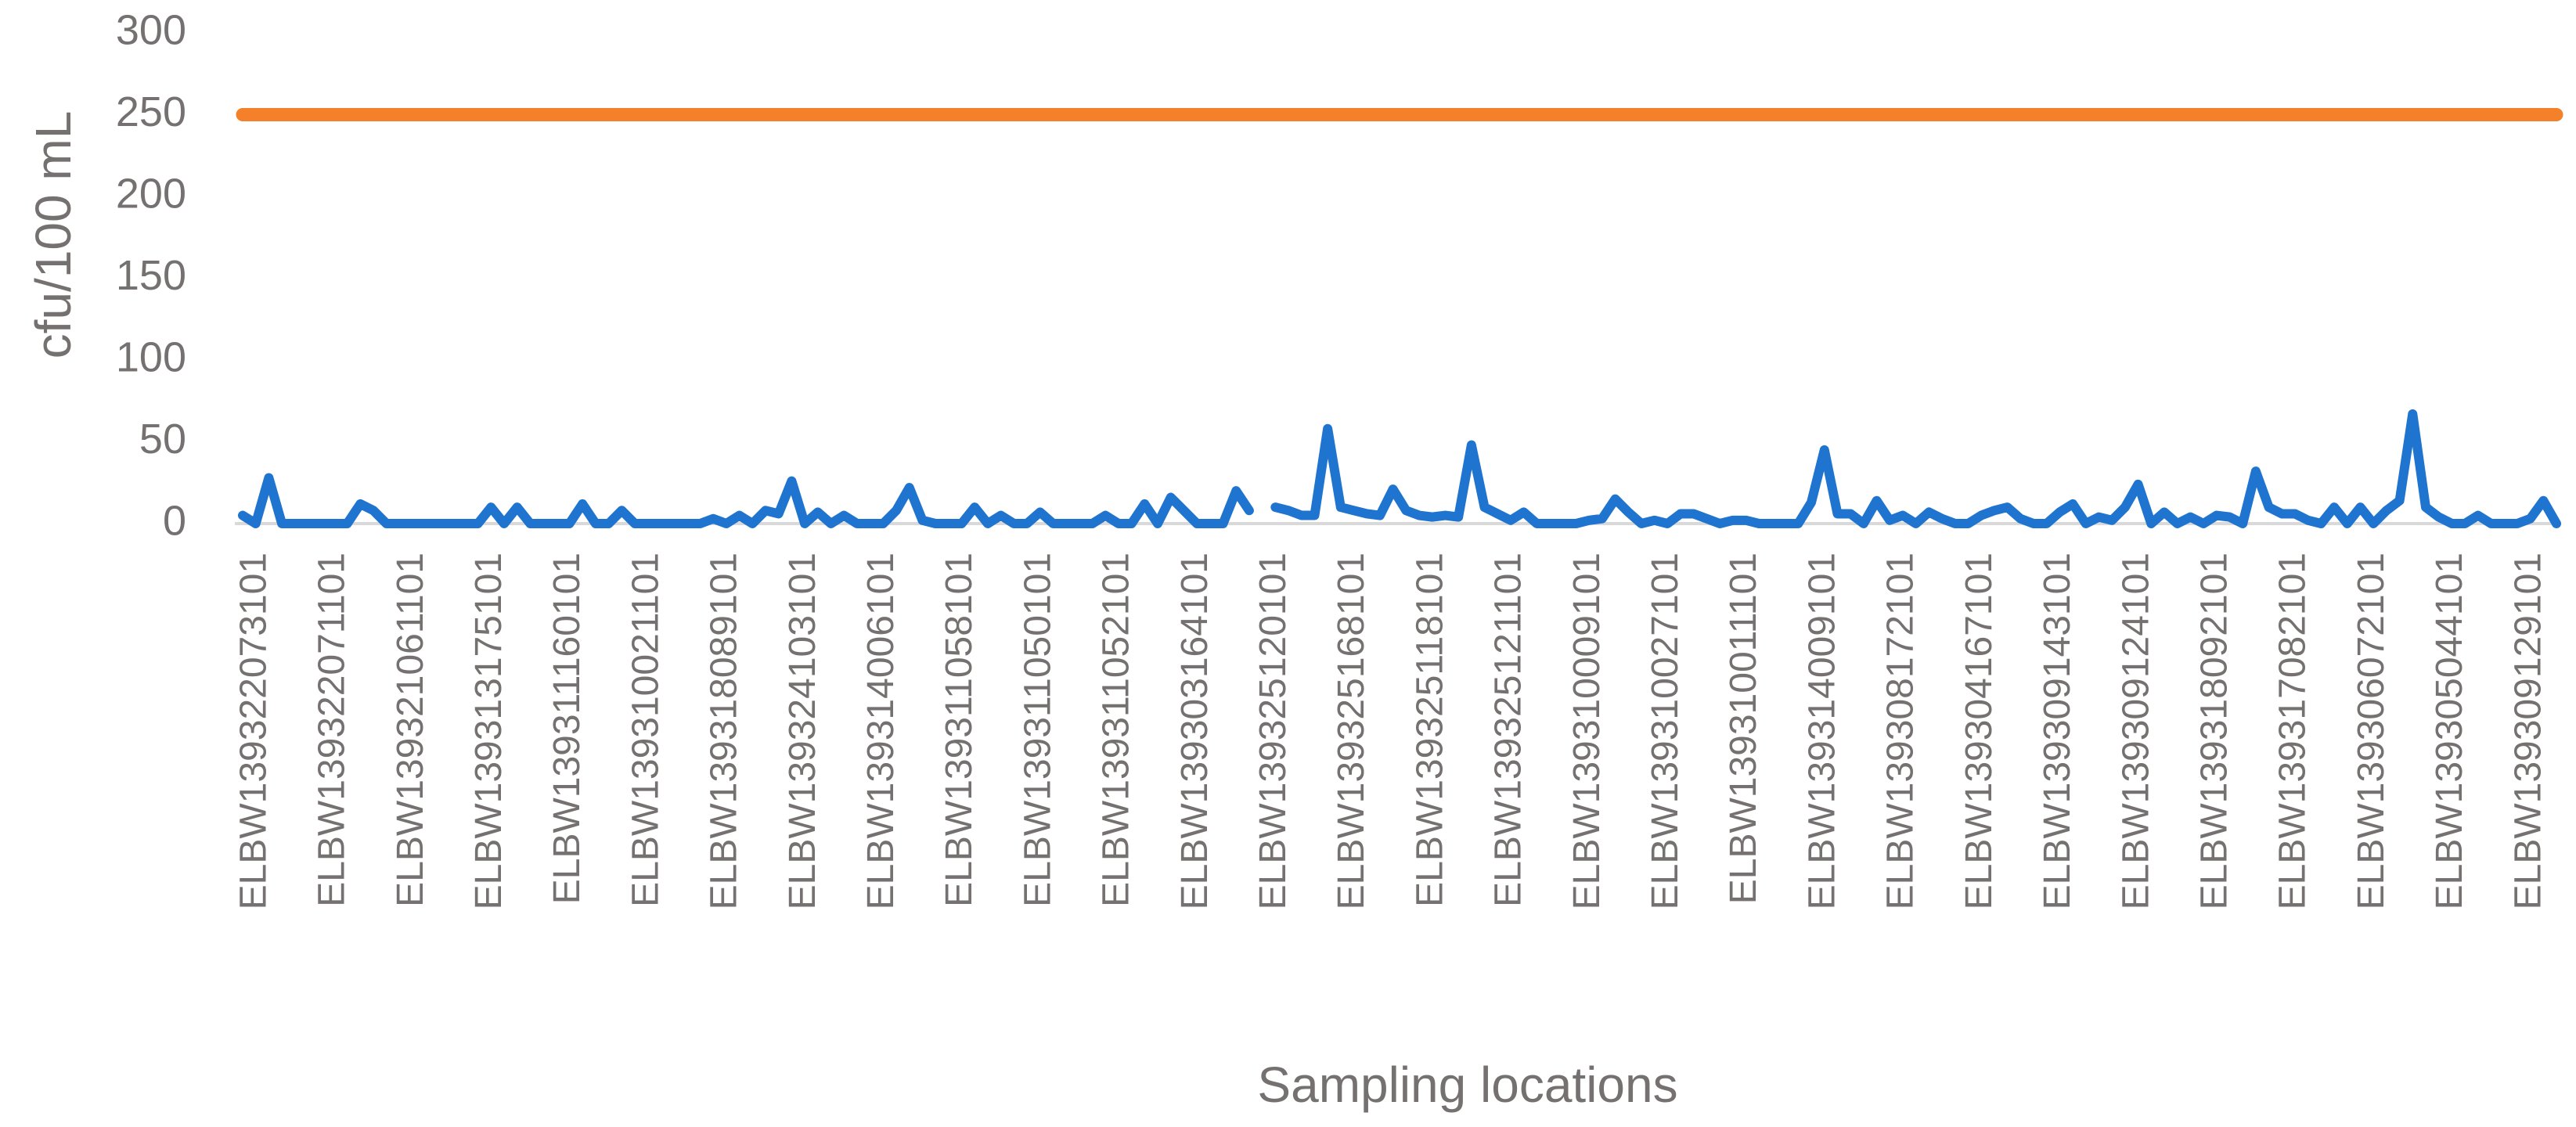 Image resolution: width=2576 pixels, height=1127 pixels. What do you see at coordinates (1979, 731) in the screenshot?
I see `x-tick-label: ELBW139304167101` at bounding box center [1979, 731].